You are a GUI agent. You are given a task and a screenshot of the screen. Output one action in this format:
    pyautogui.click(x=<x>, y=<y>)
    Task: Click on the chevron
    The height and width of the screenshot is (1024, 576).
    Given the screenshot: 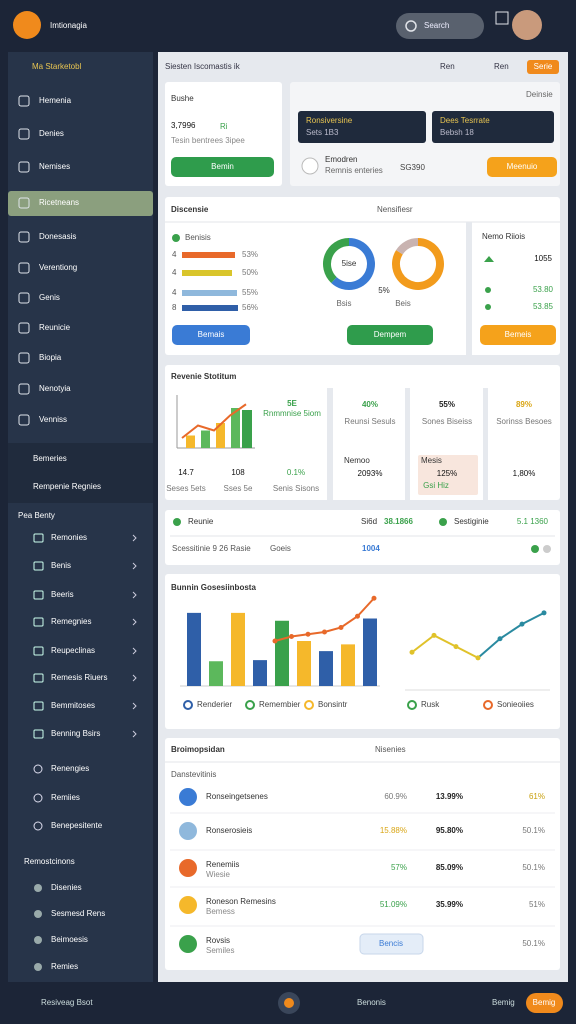 What is the action you would take?
    pyautogui.click(x=134, y=651)
    